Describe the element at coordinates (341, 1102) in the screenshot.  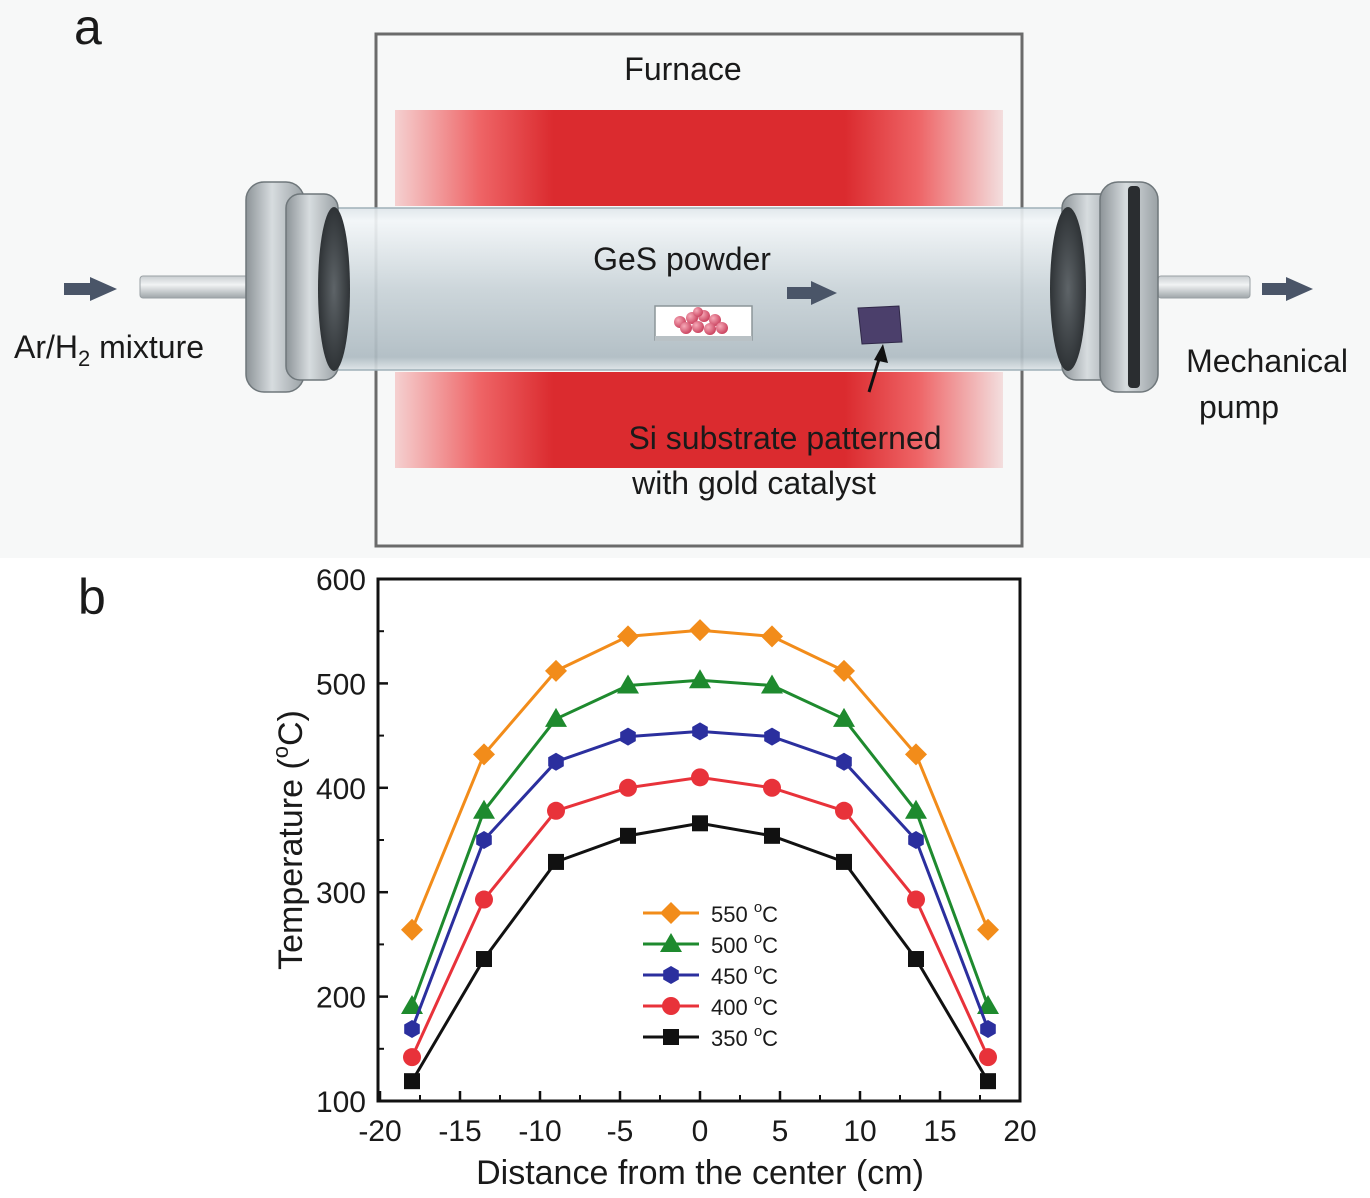
I see `y-tick-label: 100` at that location.